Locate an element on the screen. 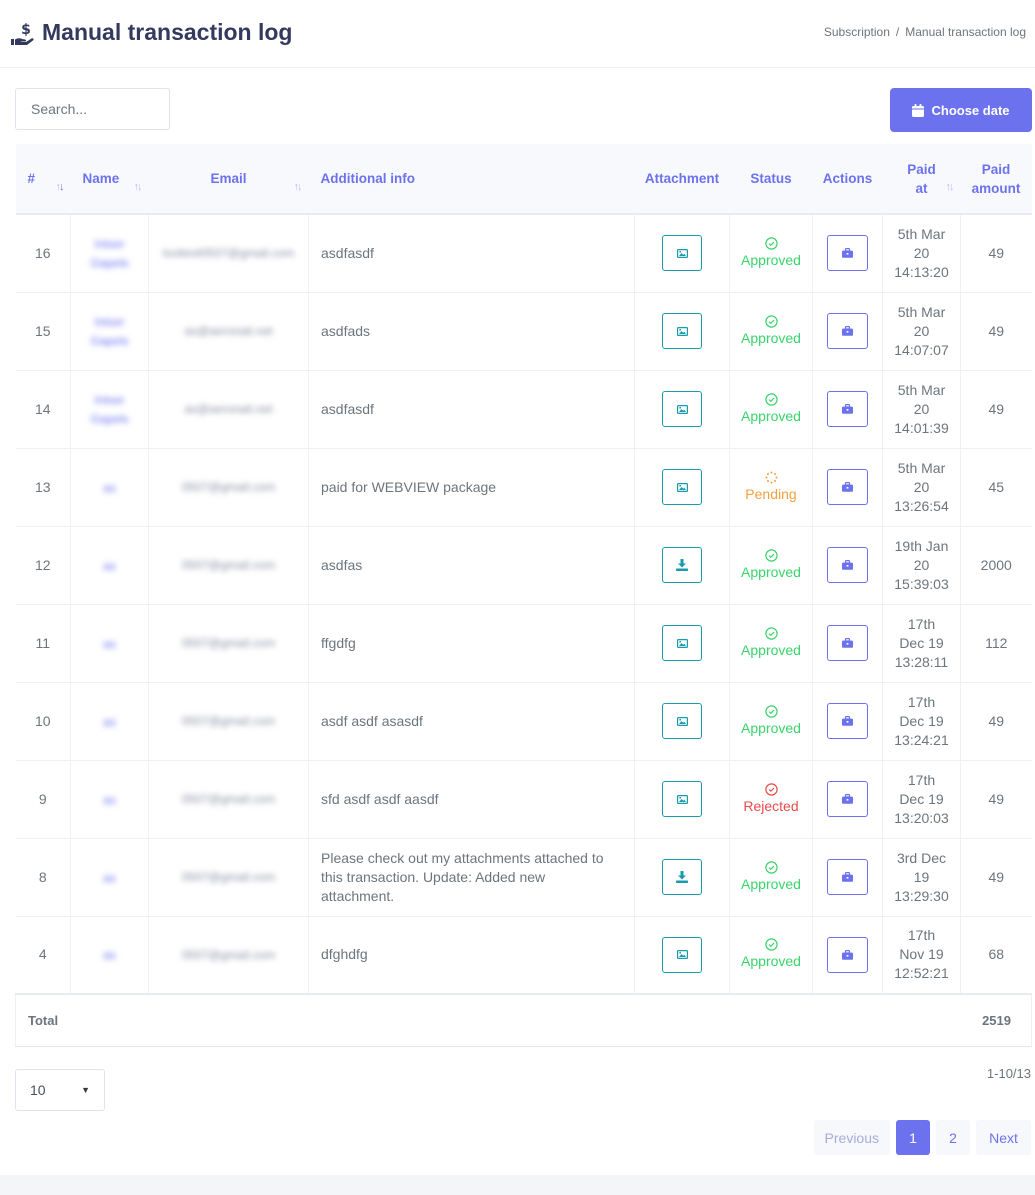  row-additional-info: asdfasdf is located at coordinates (471, 409).